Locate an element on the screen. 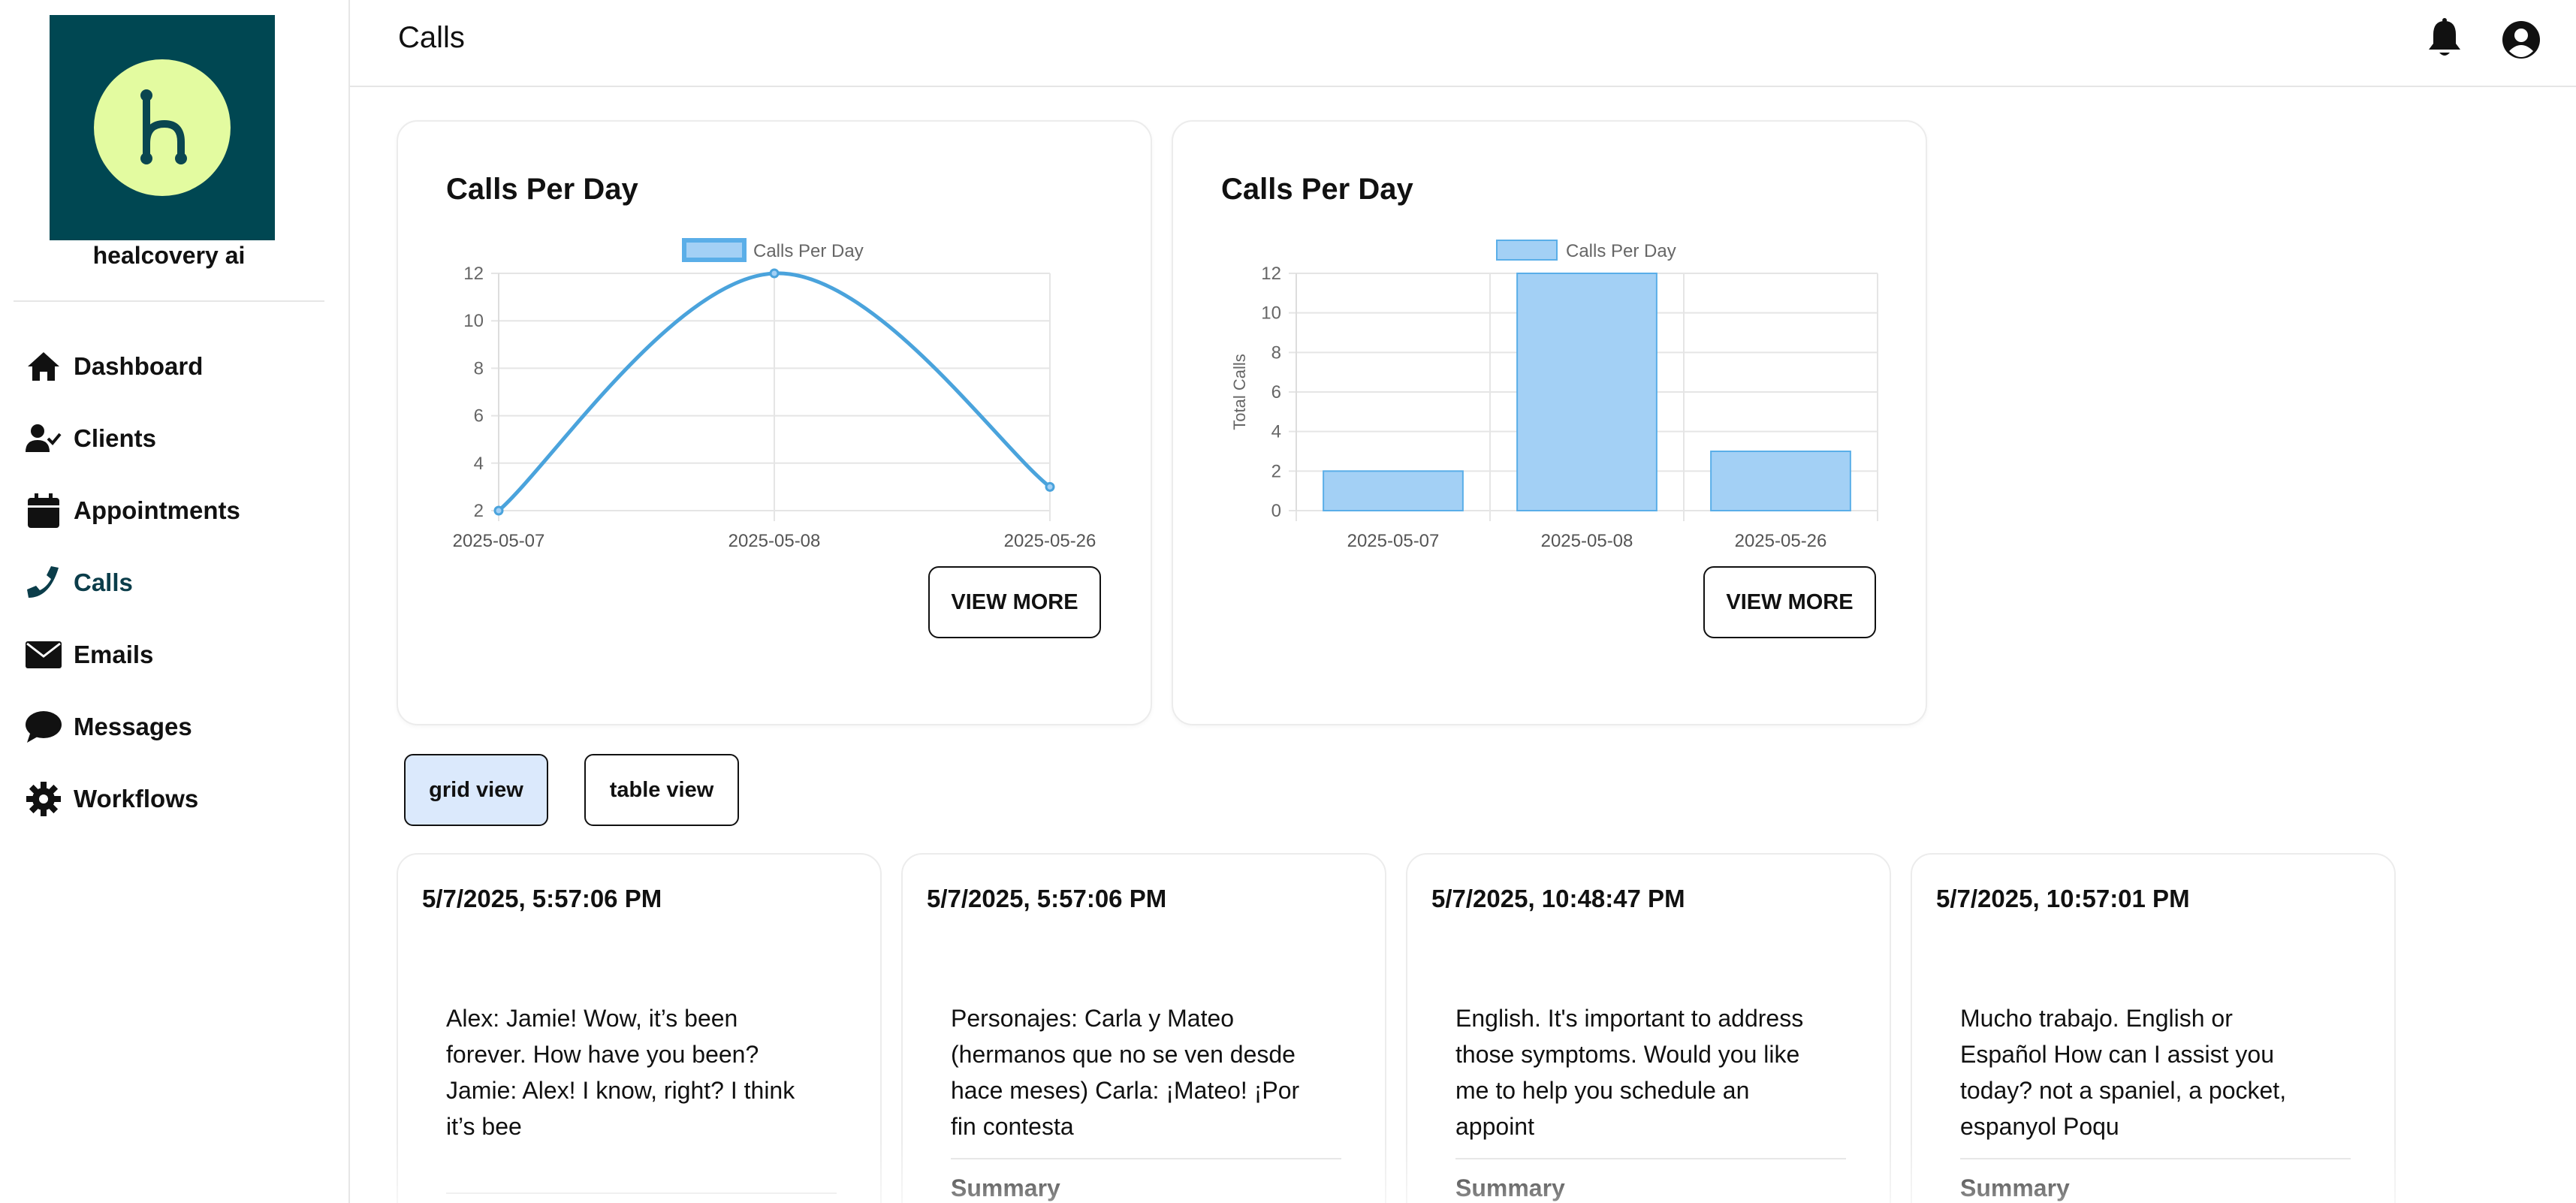 This screenshot has height=1203, width=2576. sidebar-item-messages: Messages is located at coordinates (133, 727).